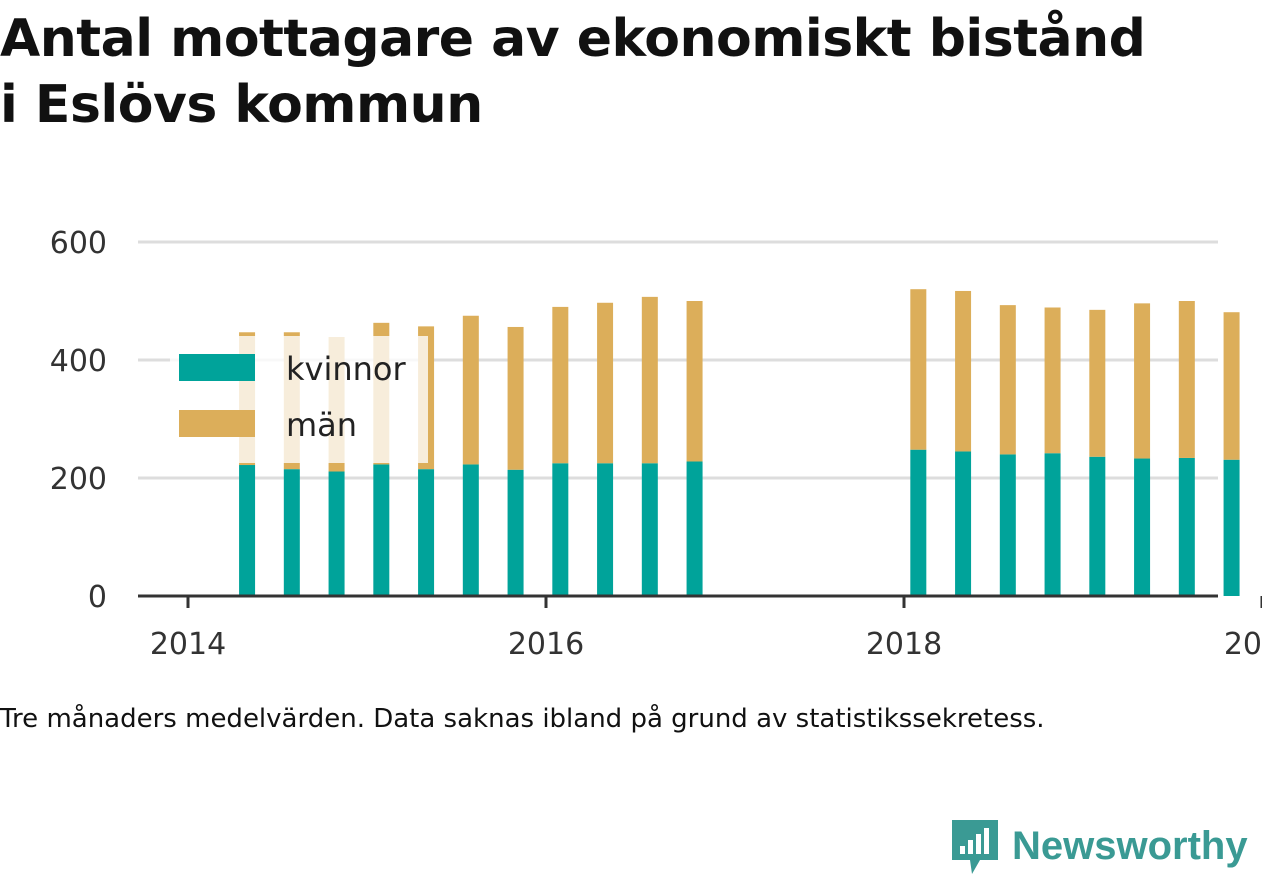  What do you see at coordinates (975, 847) in the screenshot?
I see `newsworthy-logo-icon` at bounding box center [975, 847].